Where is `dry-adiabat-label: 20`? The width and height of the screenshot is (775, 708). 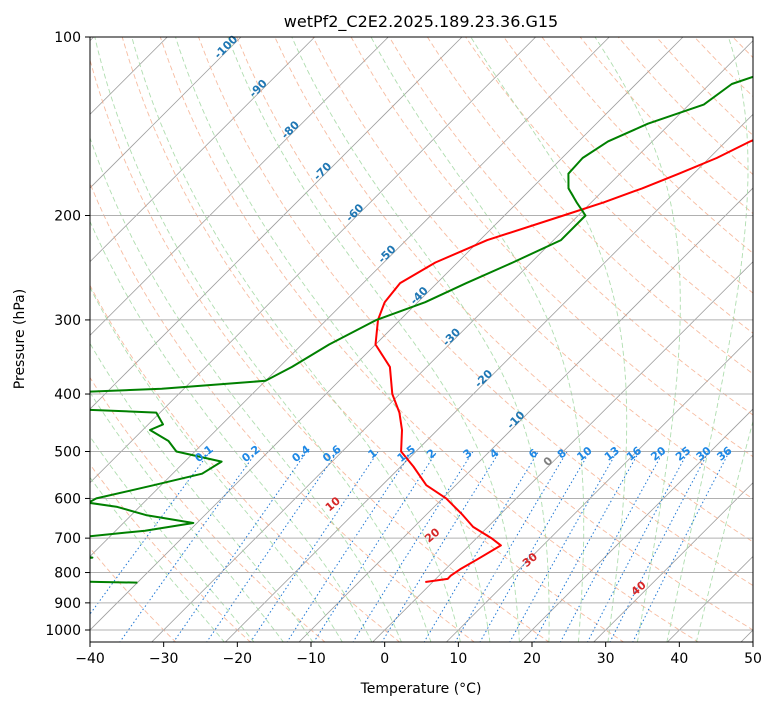
dry-adiabat-label: 20 is located at coordinates (432, 535).